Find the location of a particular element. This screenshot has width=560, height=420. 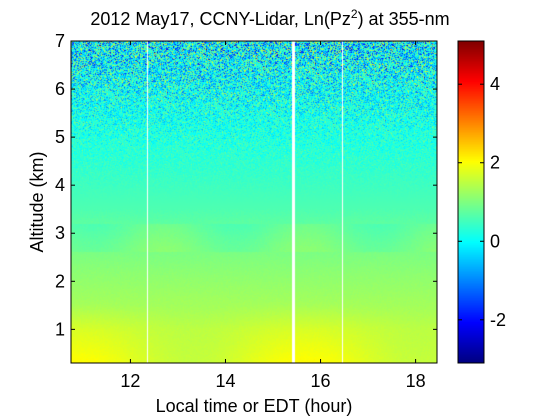

colorbar-frame is located at coordinates (471, 202).